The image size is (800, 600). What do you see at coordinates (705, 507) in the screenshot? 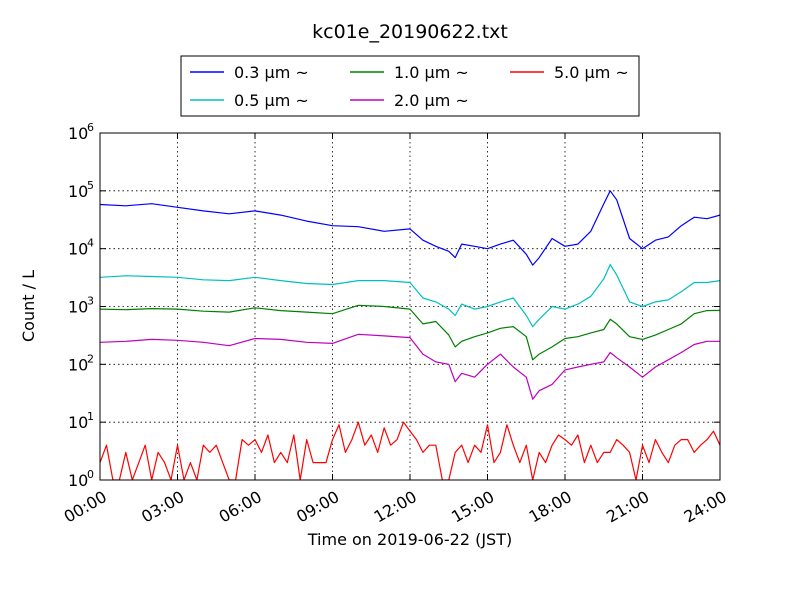
I see `x-tick-label: 24:00` at bounding box center [705, 507].